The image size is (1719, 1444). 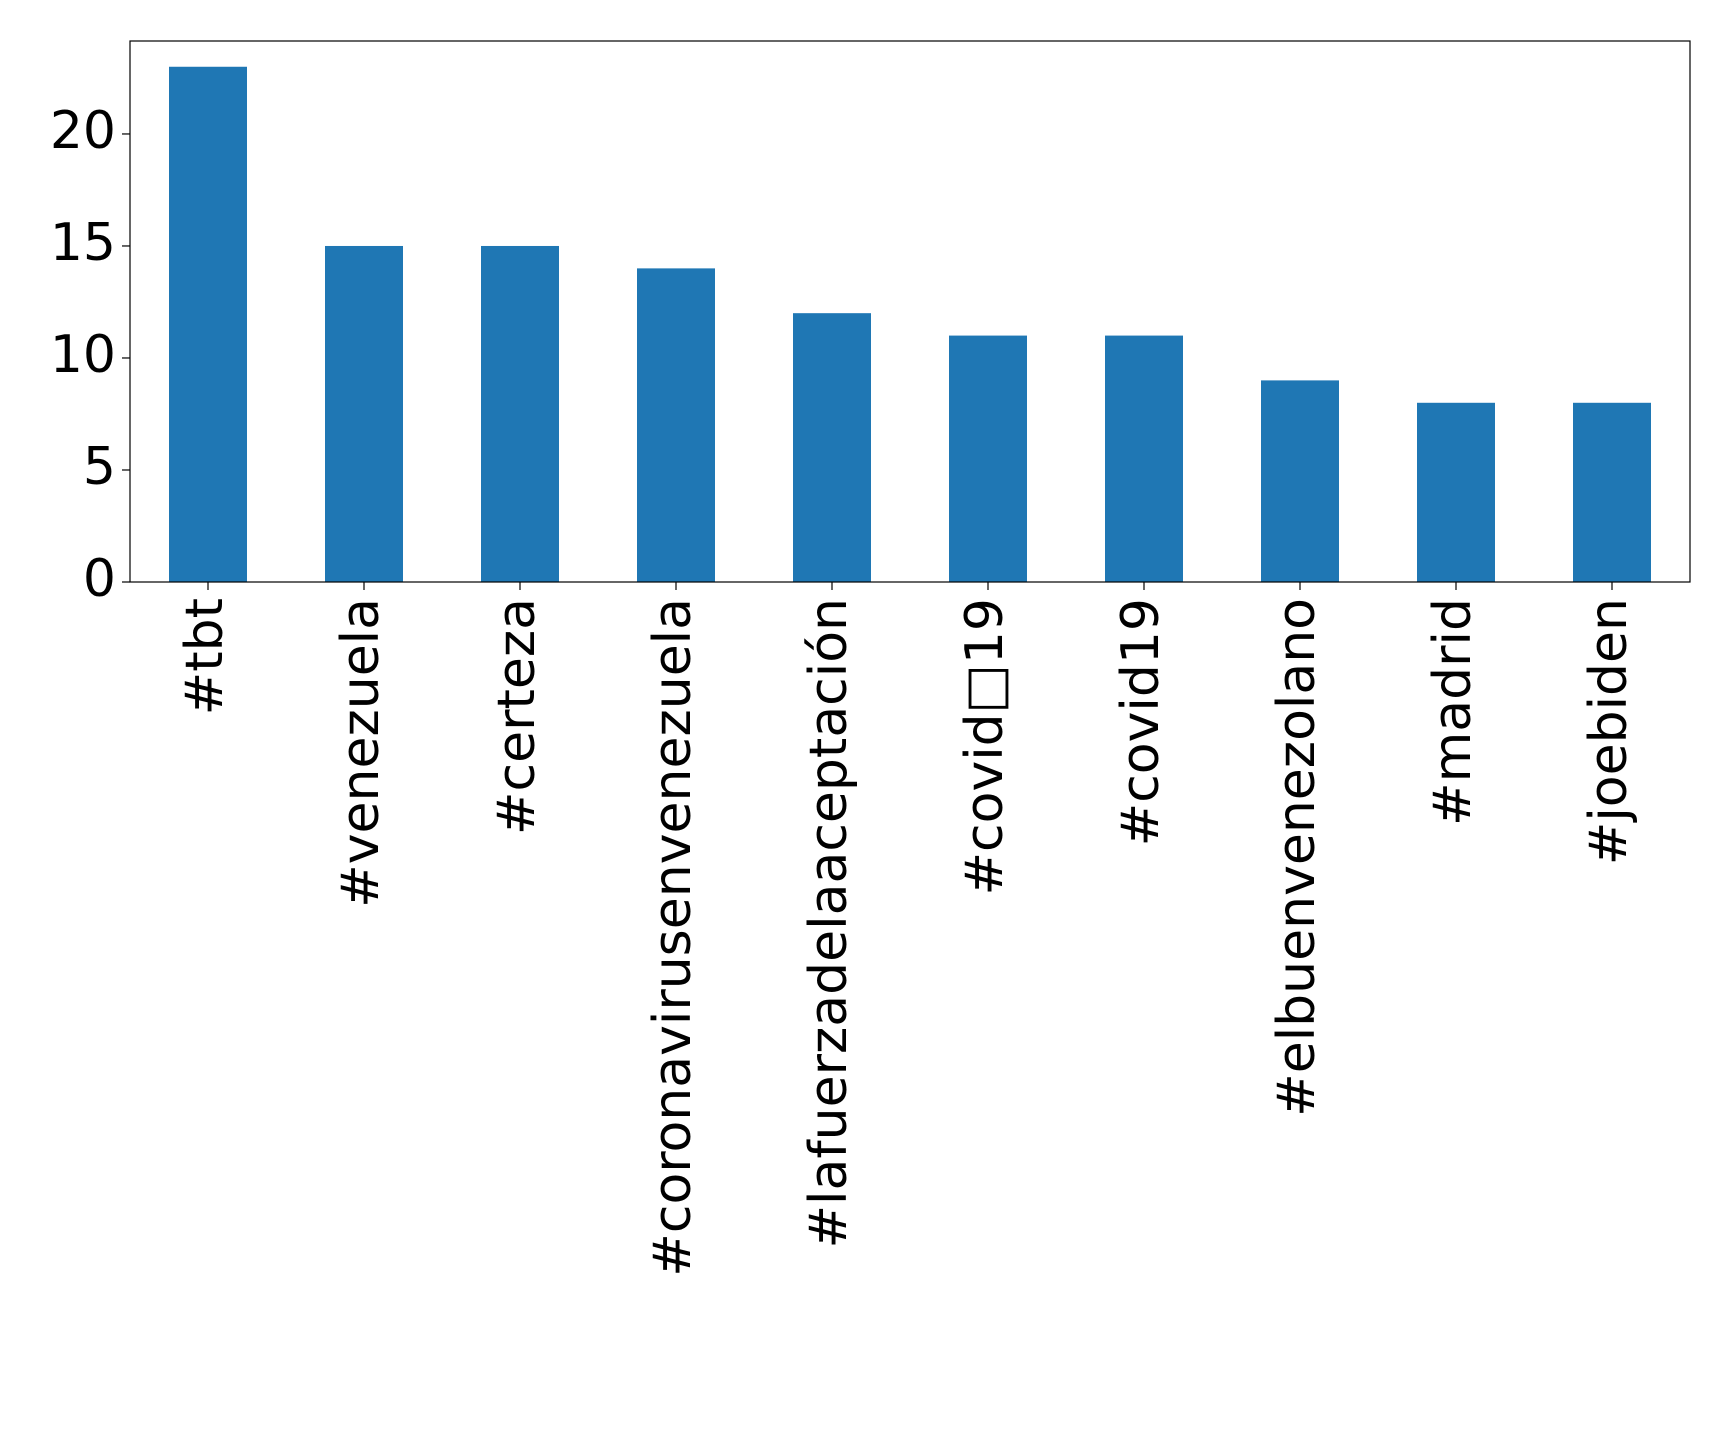 I want to click on y-tick-label-2: 10, so click(x=83, y=355).